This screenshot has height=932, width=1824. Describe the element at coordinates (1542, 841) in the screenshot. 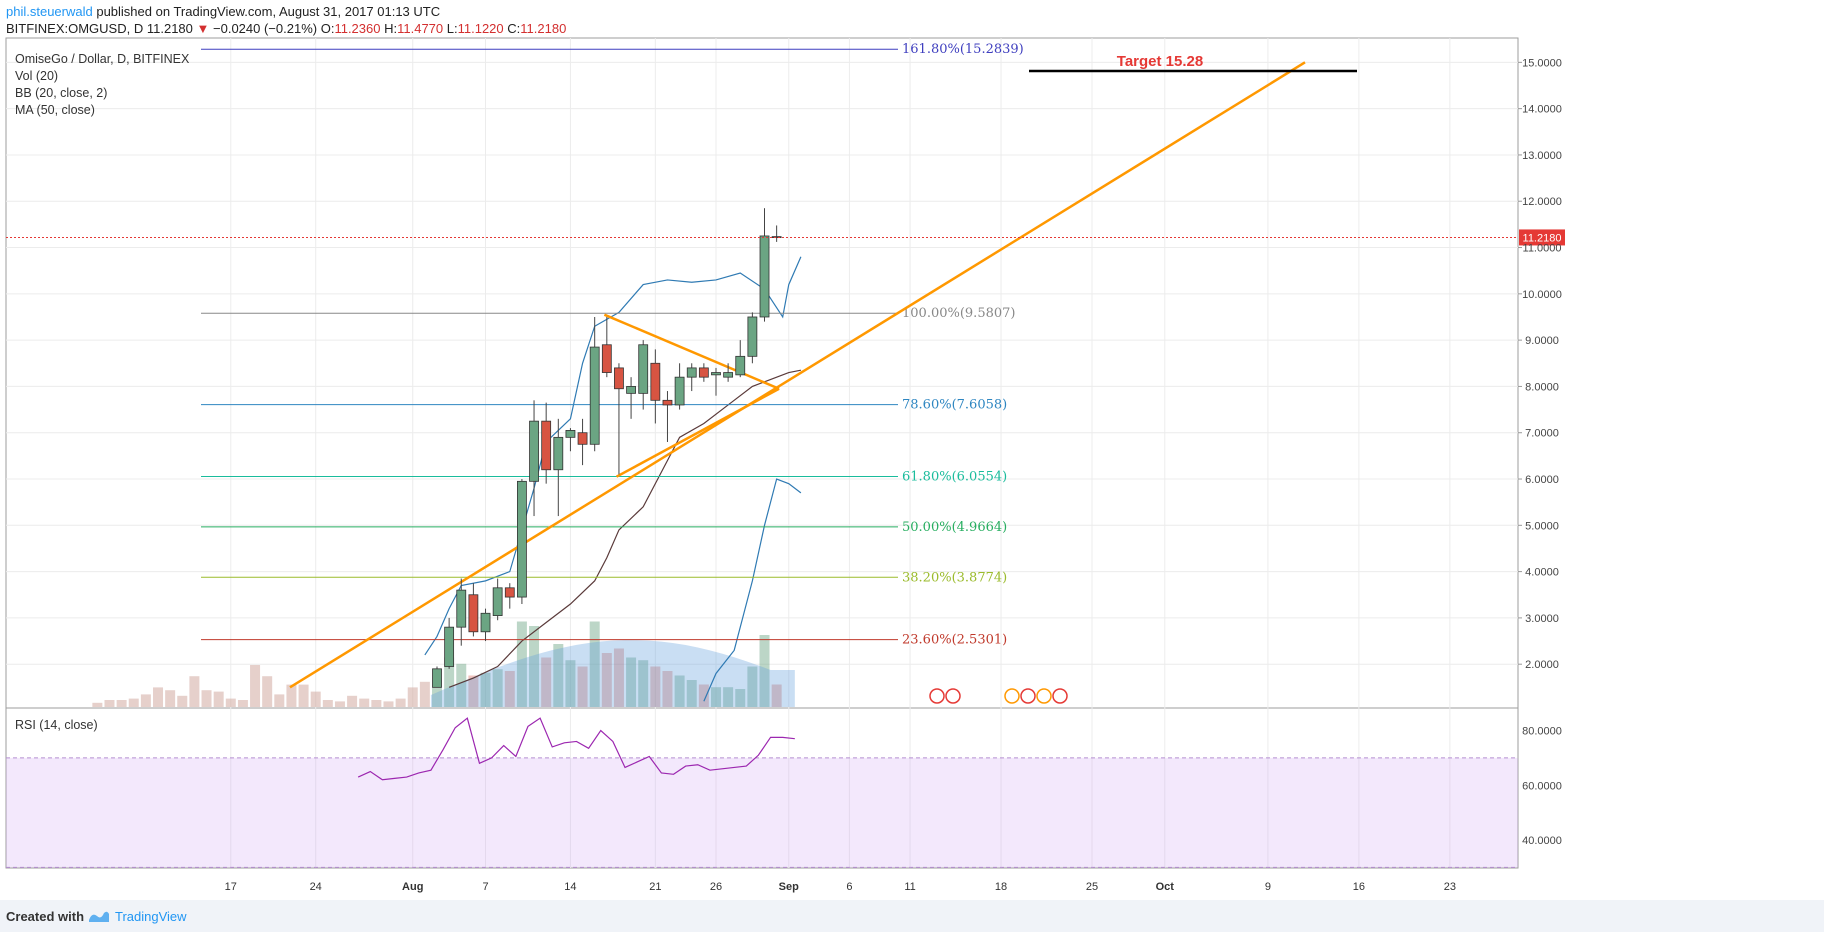

I see `rsi-axis-label-2: 40.0000` at that location.